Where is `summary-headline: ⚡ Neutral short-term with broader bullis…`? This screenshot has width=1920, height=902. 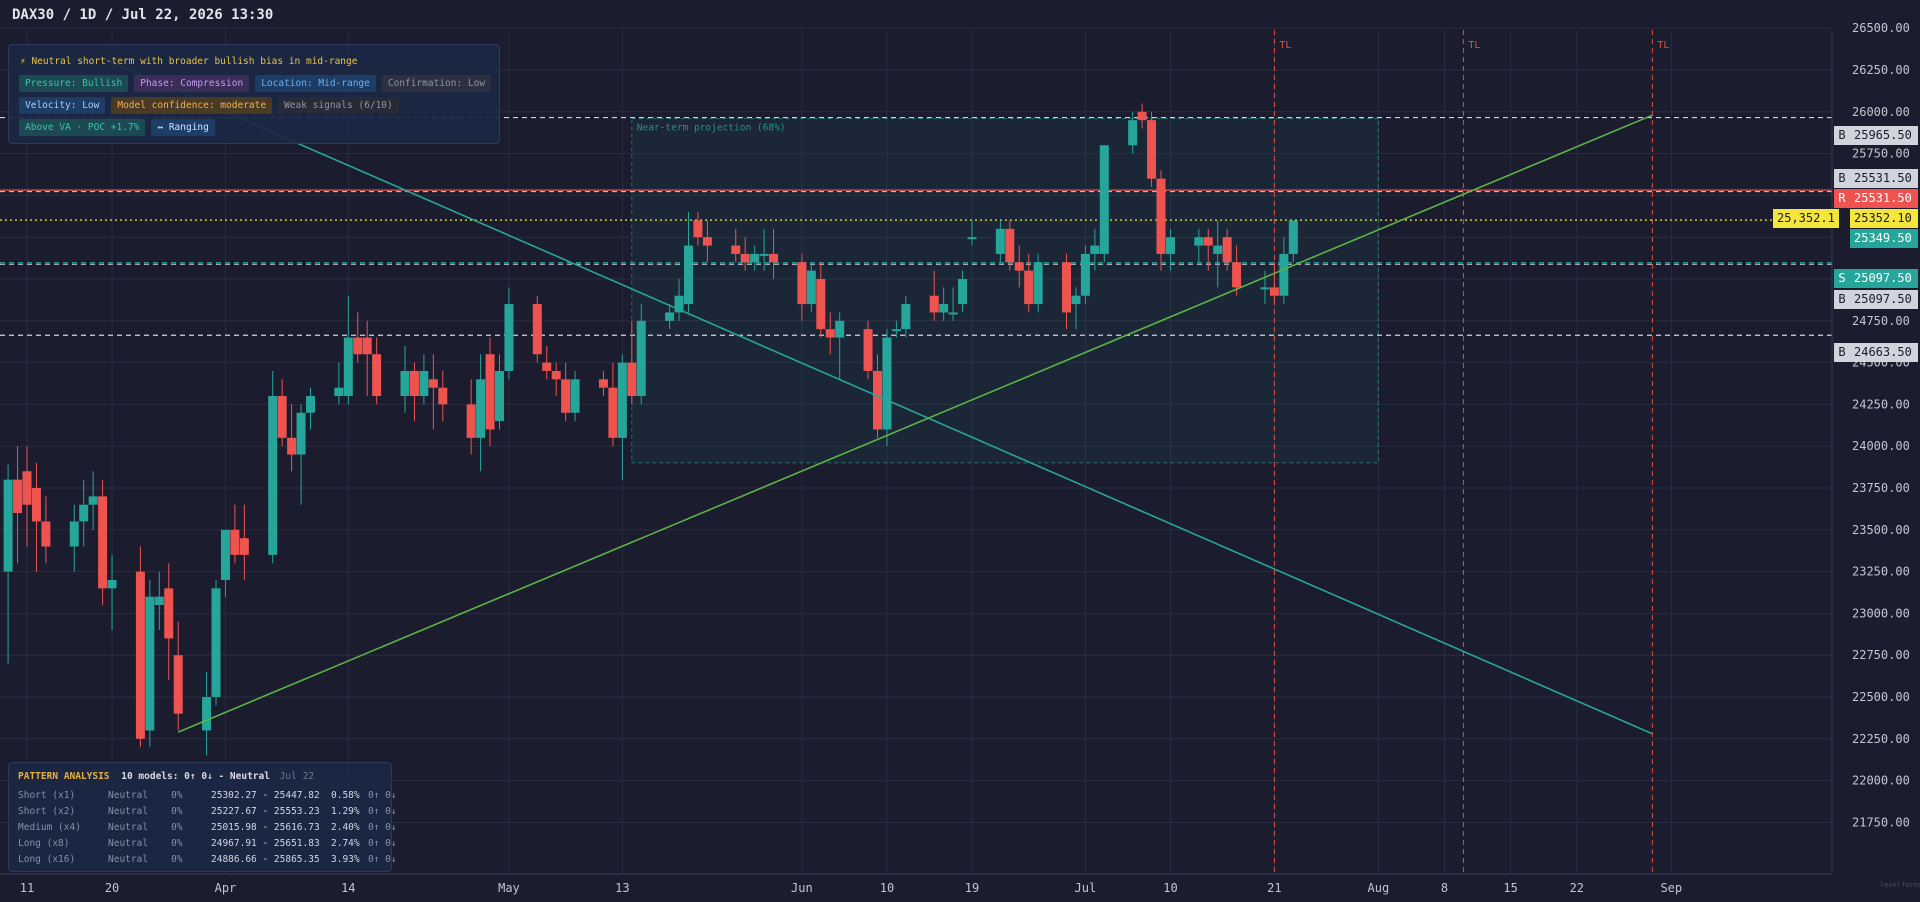 summary-headline: ⚡ Neutral short-term with broader bullis… is located at coordinates (189, 61).